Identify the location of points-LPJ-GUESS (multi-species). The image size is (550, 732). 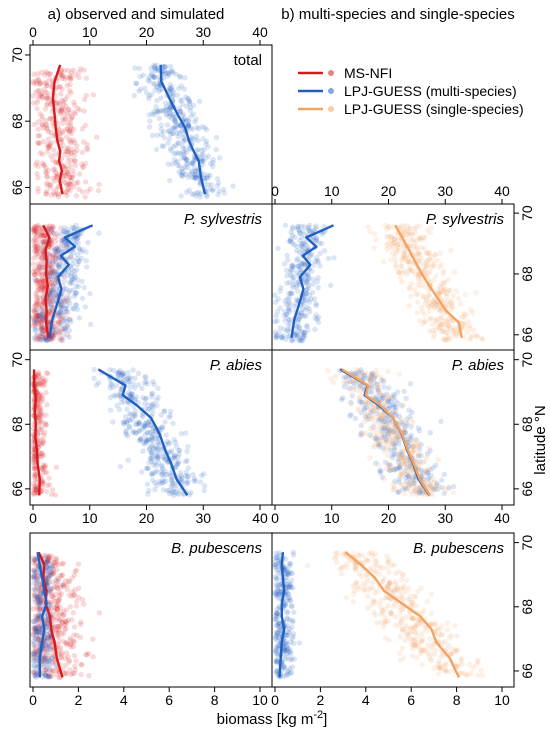
(304, 283).